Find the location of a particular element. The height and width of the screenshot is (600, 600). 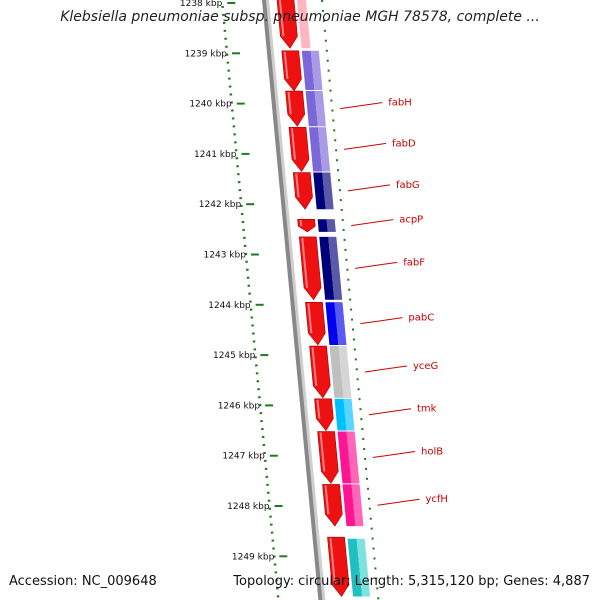

gene-label: pabC is located at coordinates (421, 318).